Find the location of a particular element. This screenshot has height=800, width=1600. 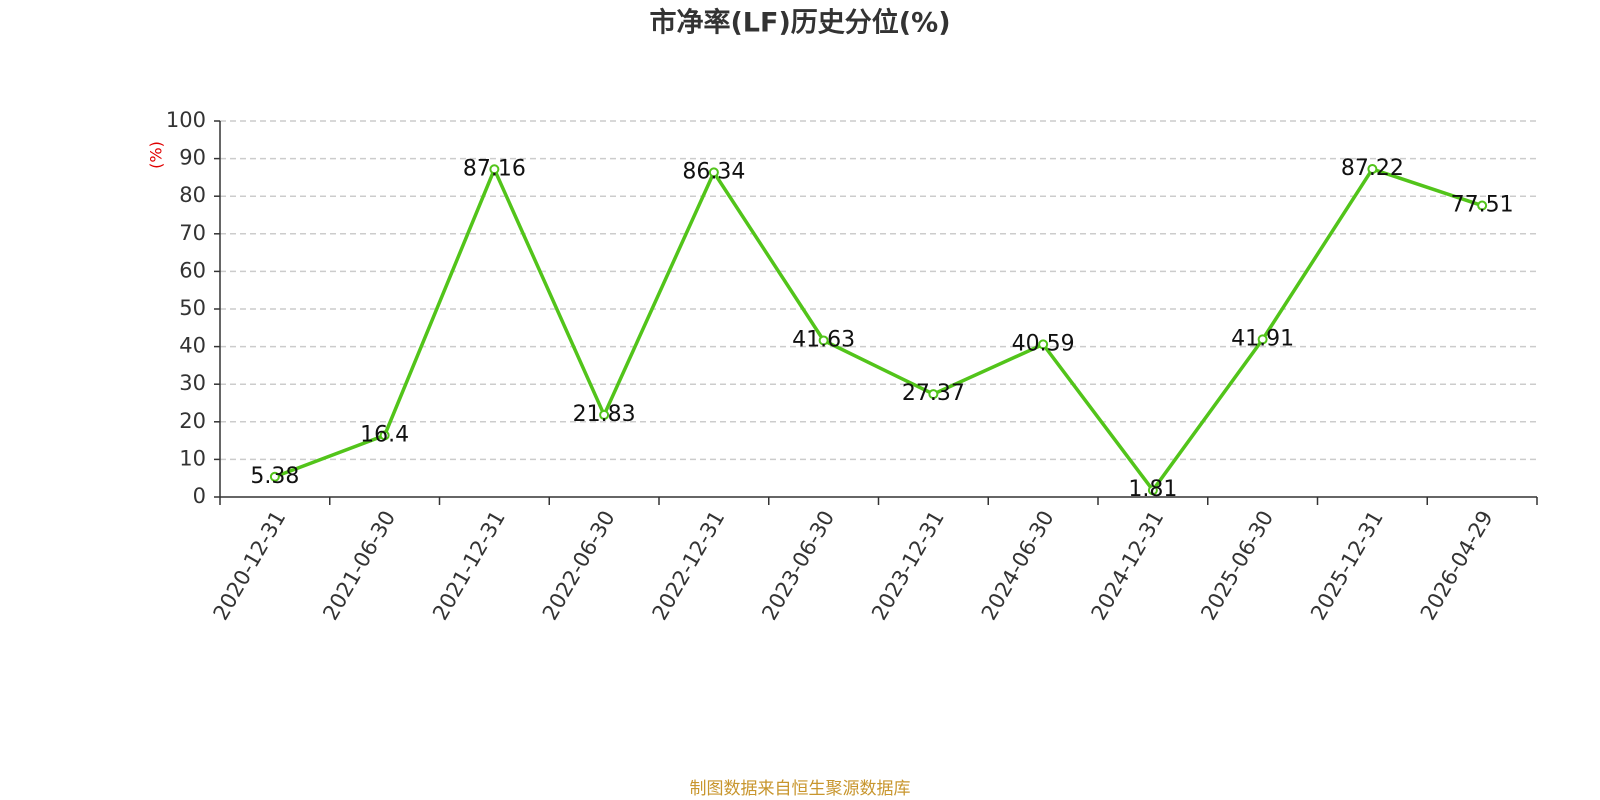

data-label: 1.81 is located at coordinates (1152, 489).